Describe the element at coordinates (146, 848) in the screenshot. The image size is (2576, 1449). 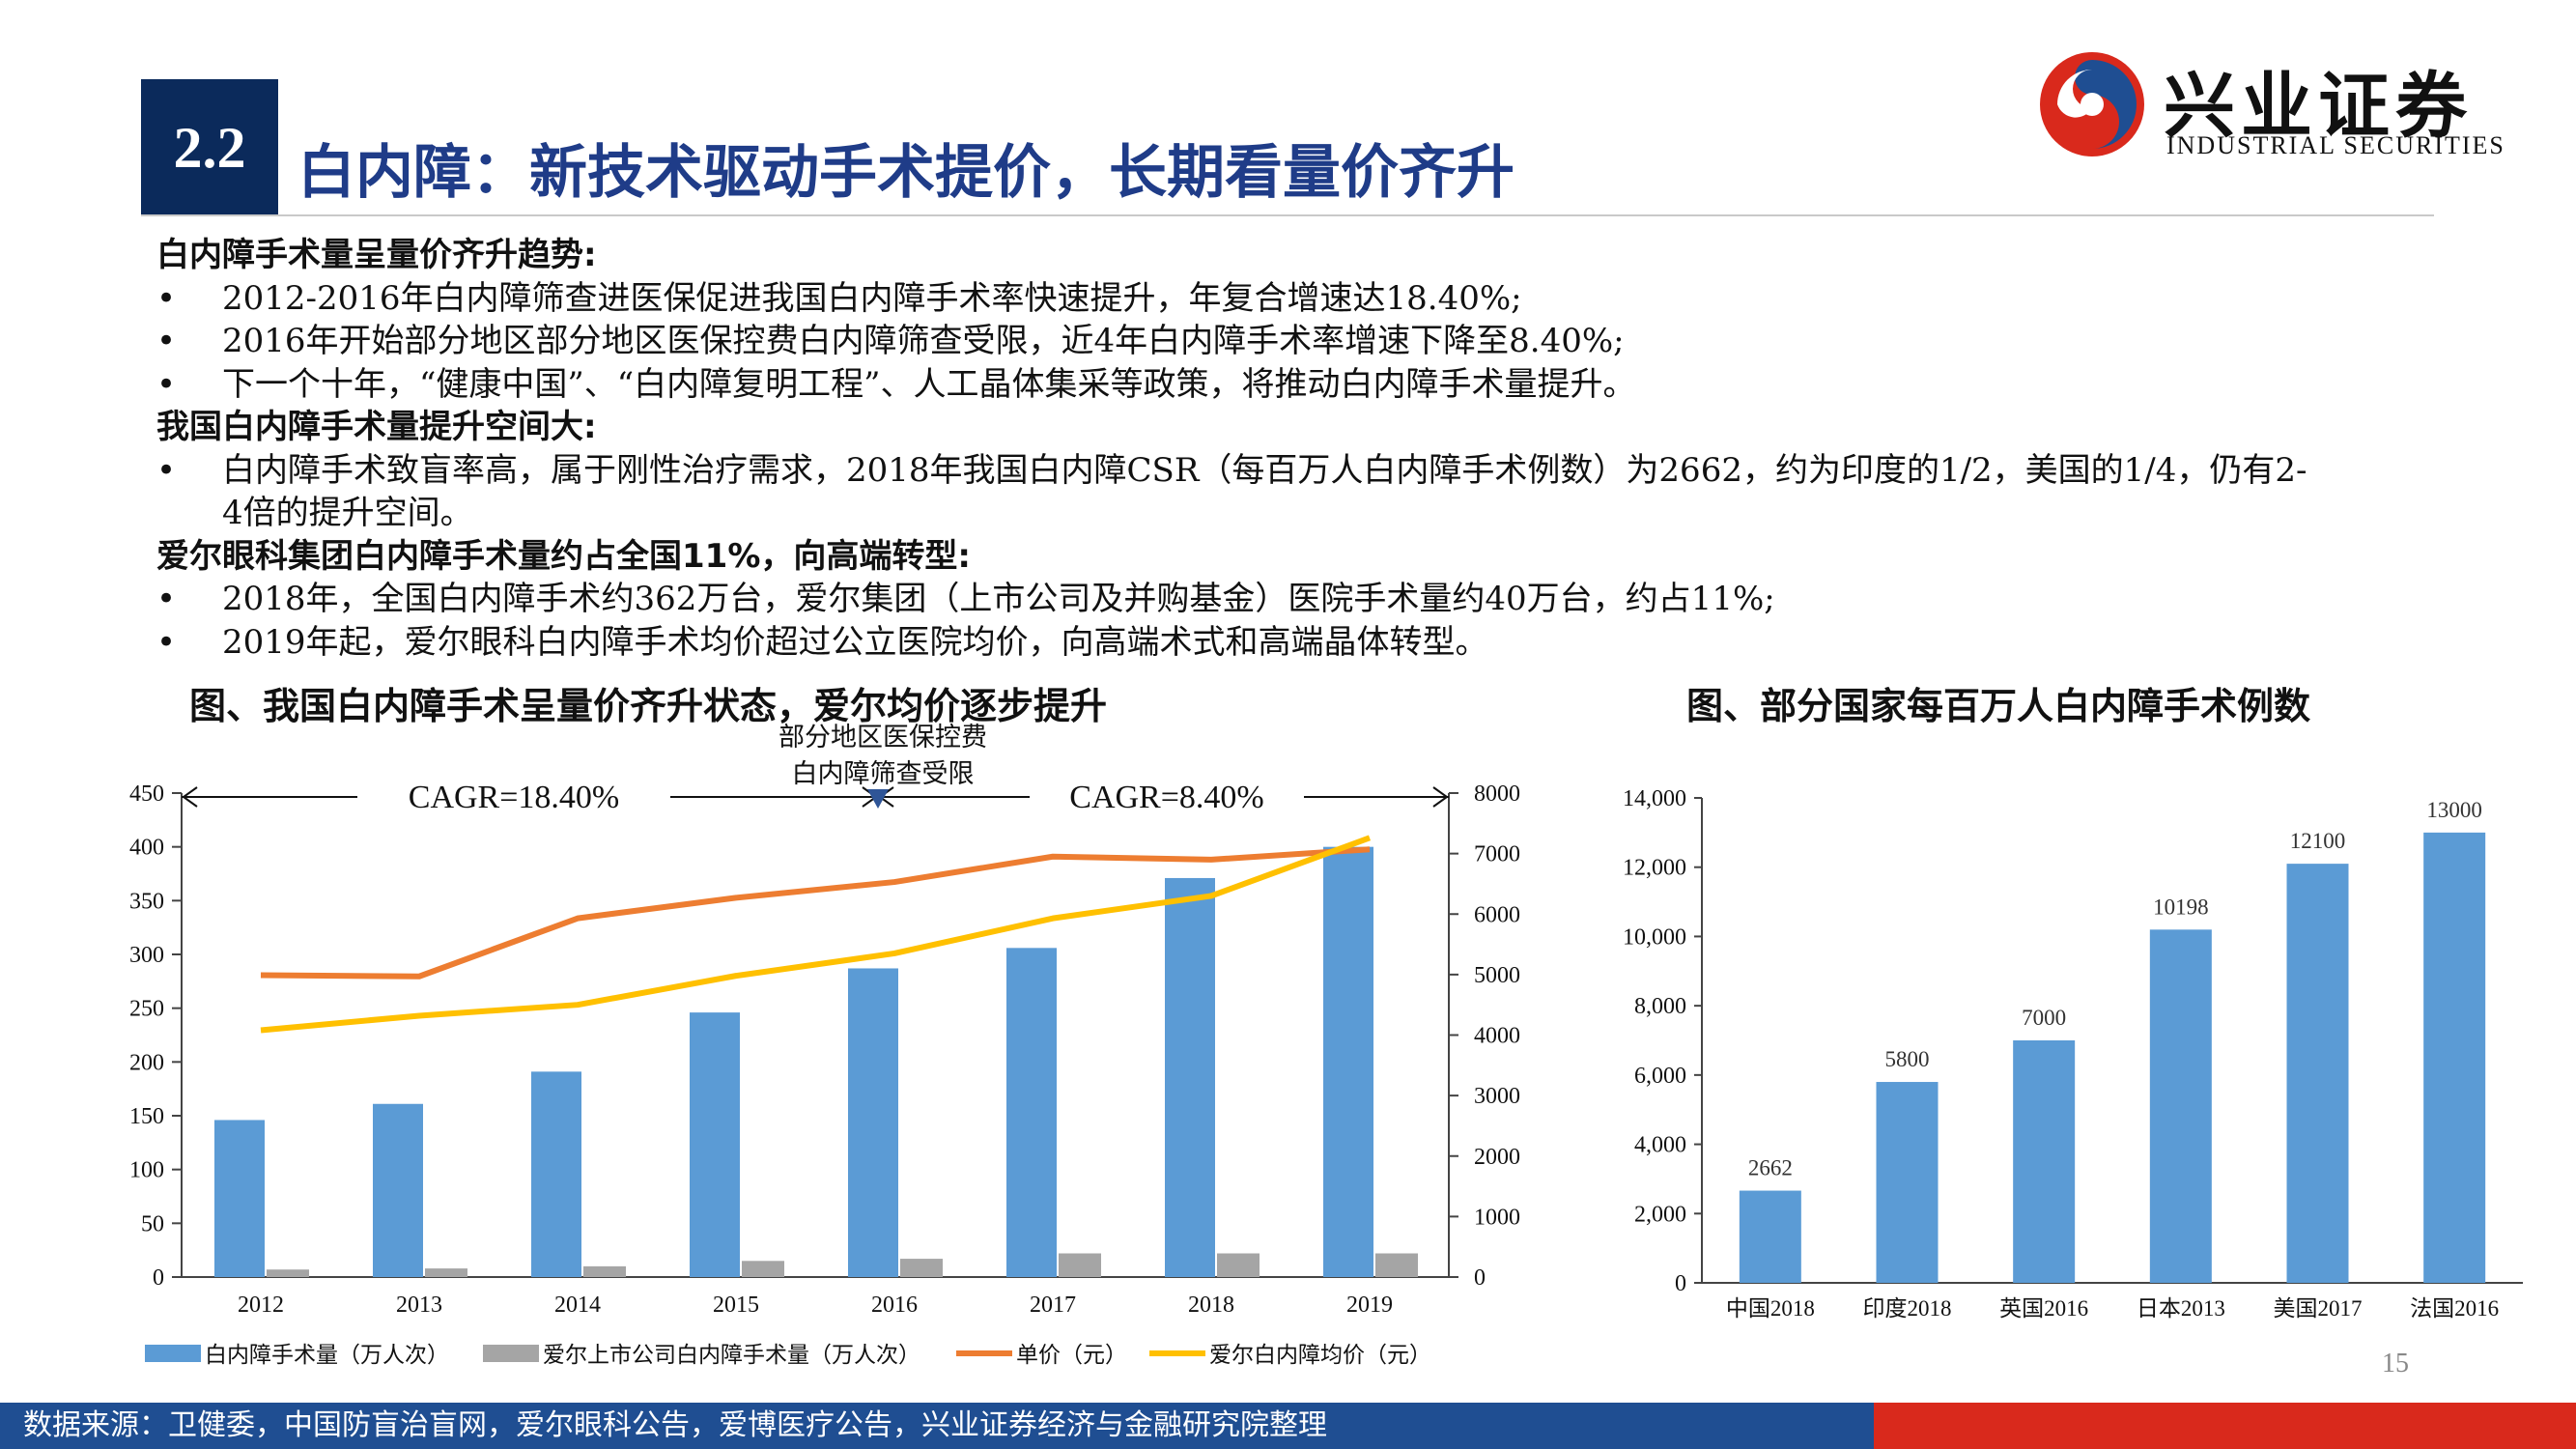
I see `left-axis-tick-label: 400` at that location.